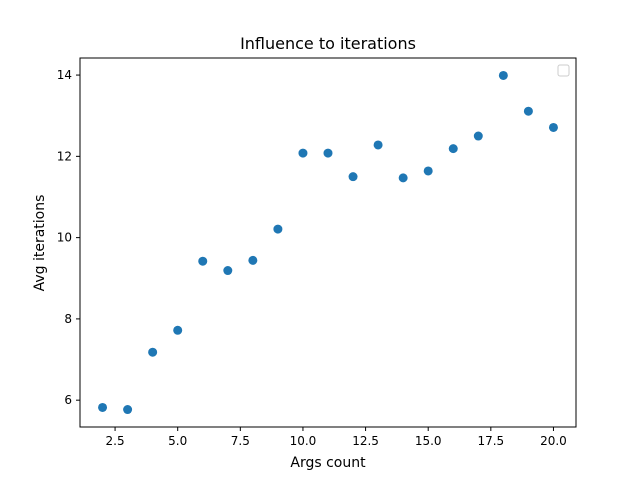 The width and height of the screenshot is (640, 484). What do you see at coordinates (115, 441) in the screenshot?
I see `x-tick-label: 2.5` at bounding box center [115, 441].